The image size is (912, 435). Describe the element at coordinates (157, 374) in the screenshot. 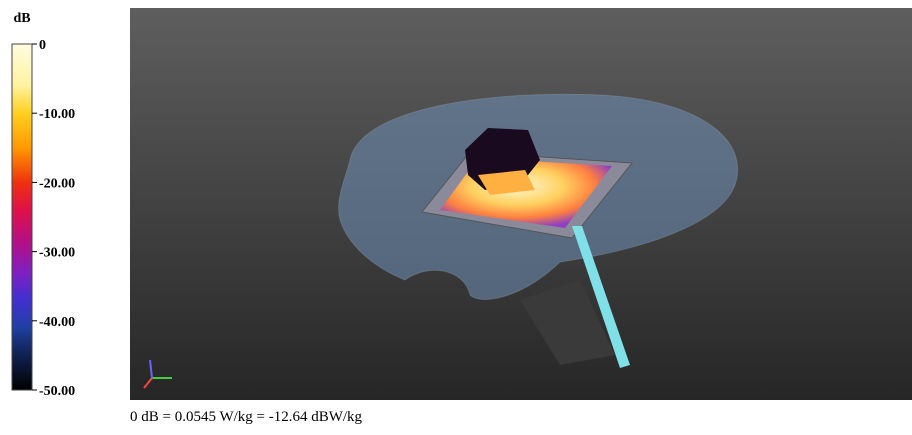

I see `axis-triad` at that location.